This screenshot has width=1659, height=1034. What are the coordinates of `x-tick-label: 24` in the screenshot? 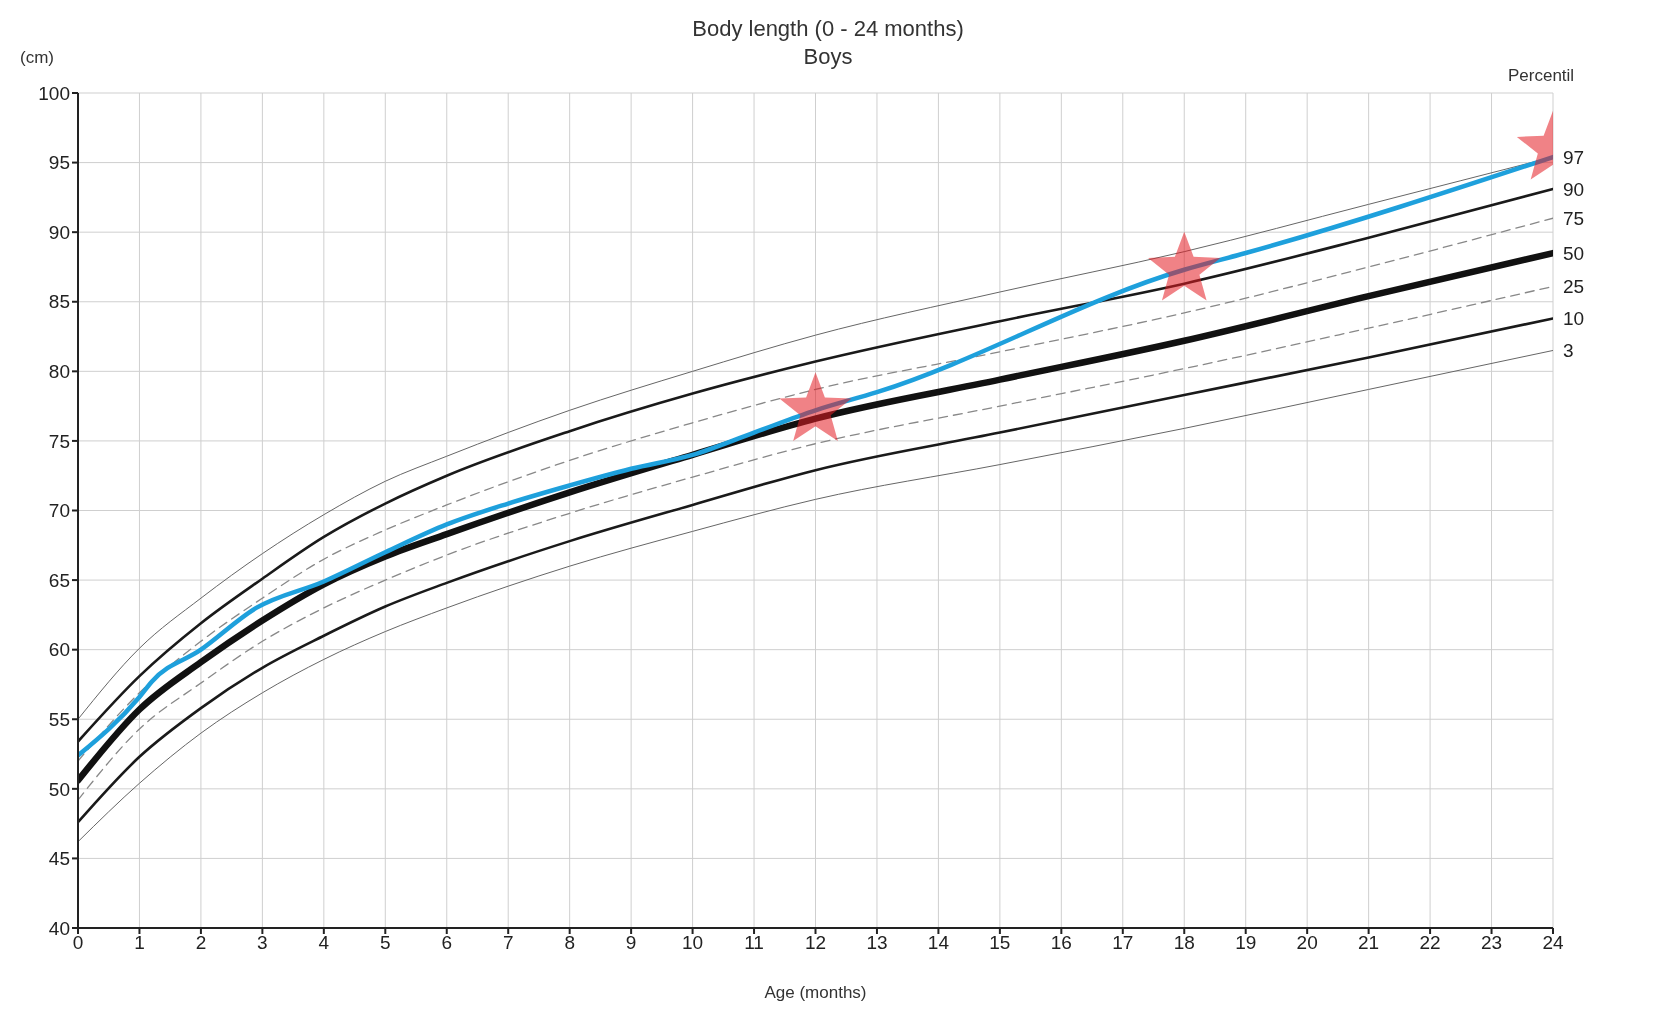 It's located at (1553, 943).